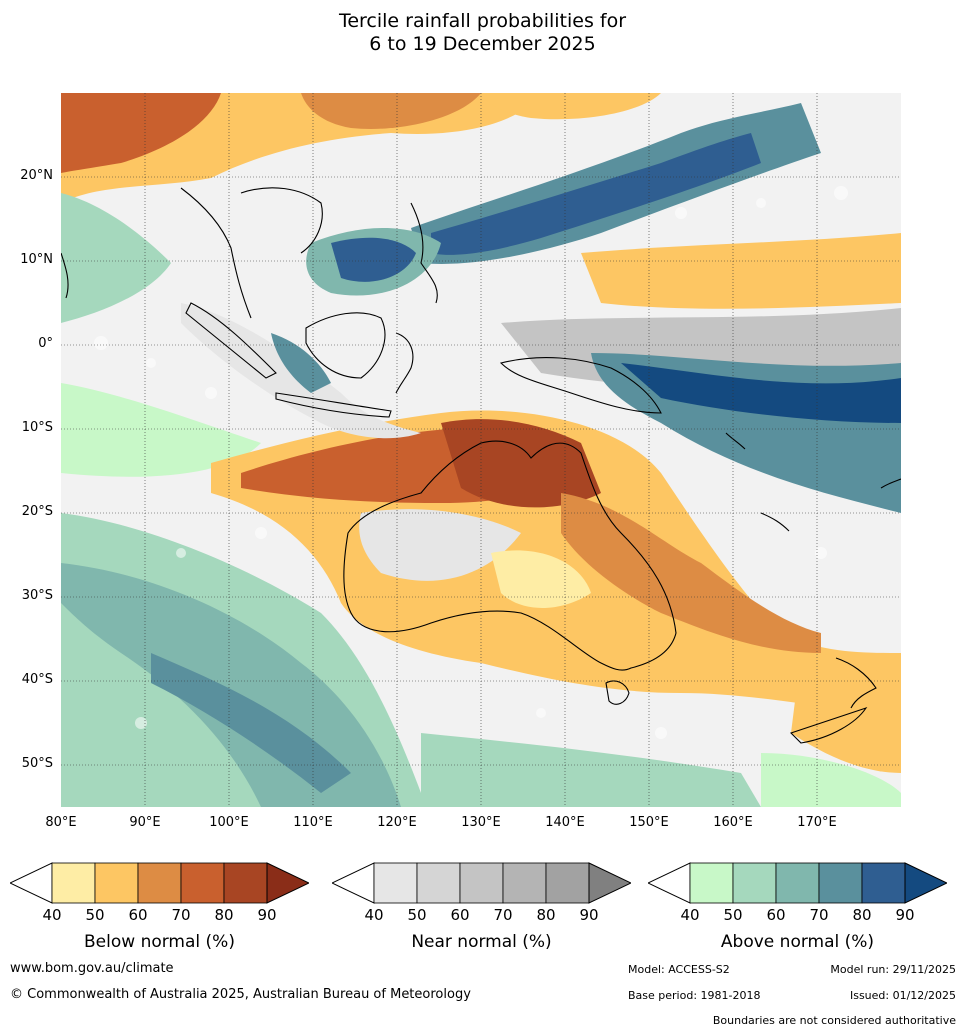 The height and width of the screenshot is (1035, 965). Describe the element at coordinates (819, 915) in the screenshot. I see `colorbar-above-tick: 70` at that location.